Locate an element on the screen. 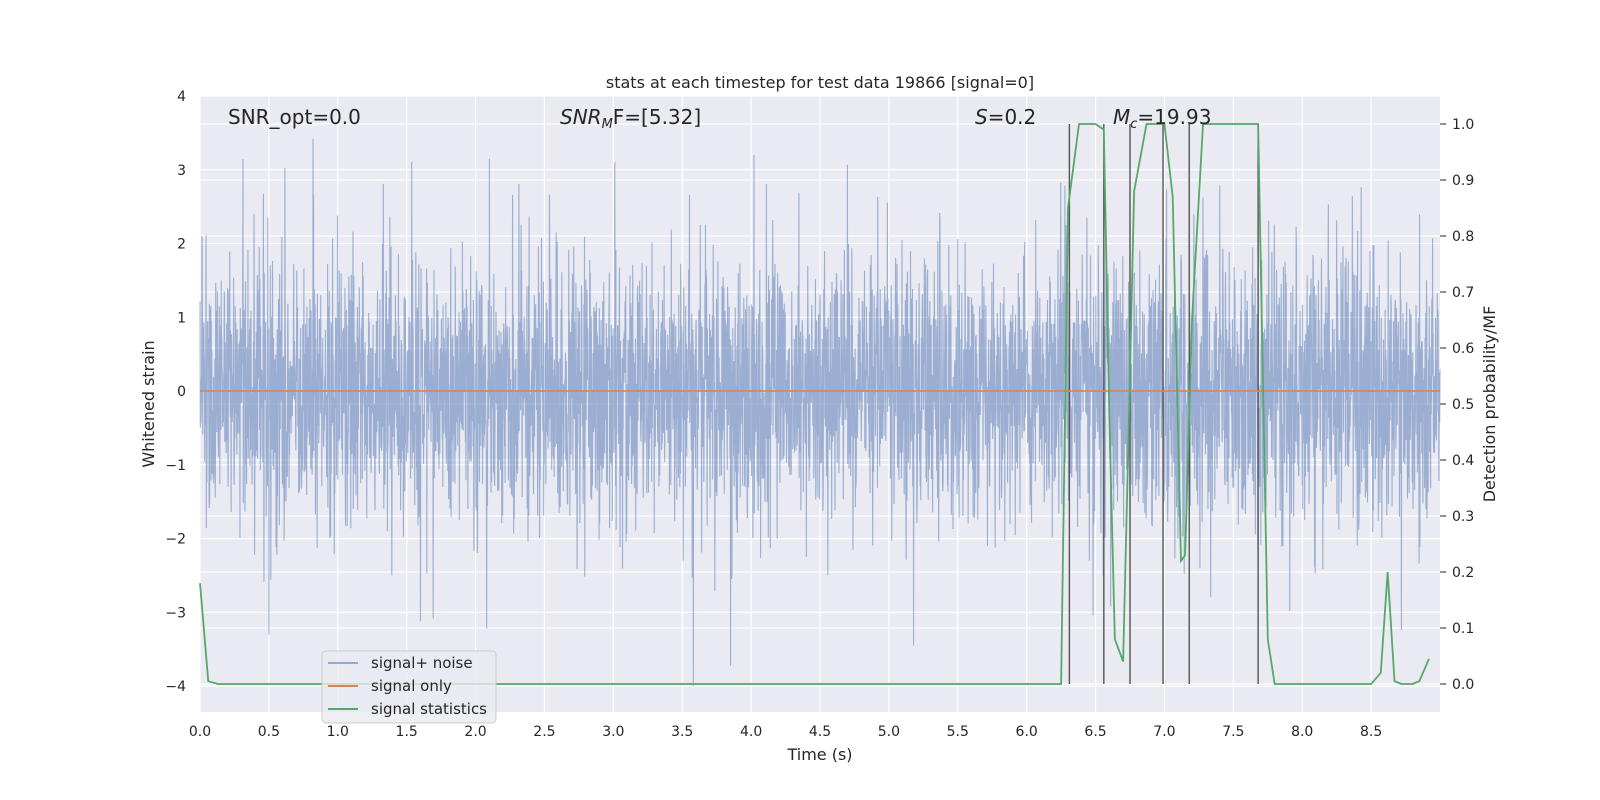  legend-label-signal-noise: signal+ noise is located at coordinates (422, 663).